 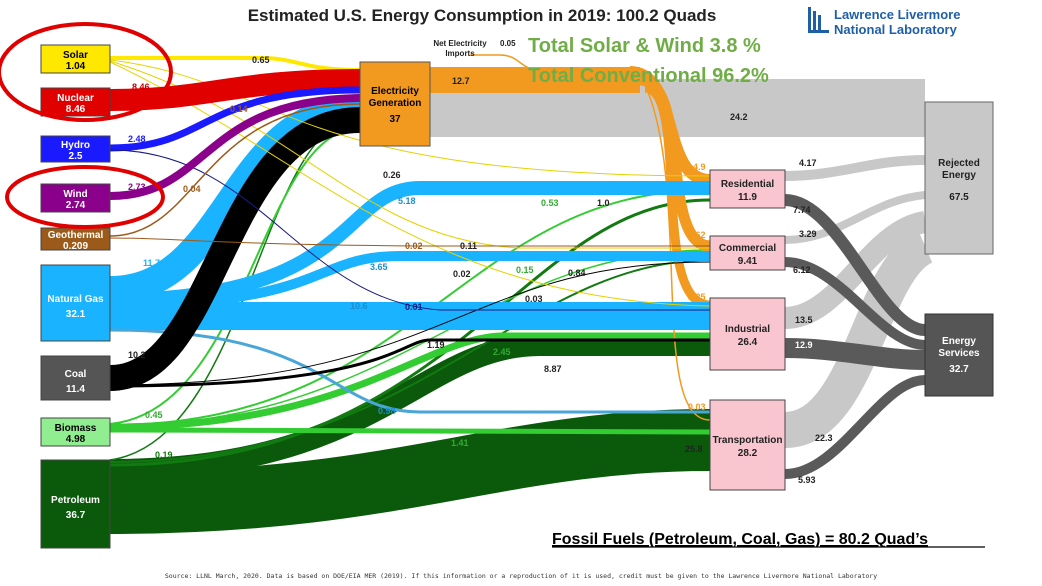 I want to click on llnl-logo: Lawrence Livermore National Laboratory, so click(x=884, y=22).